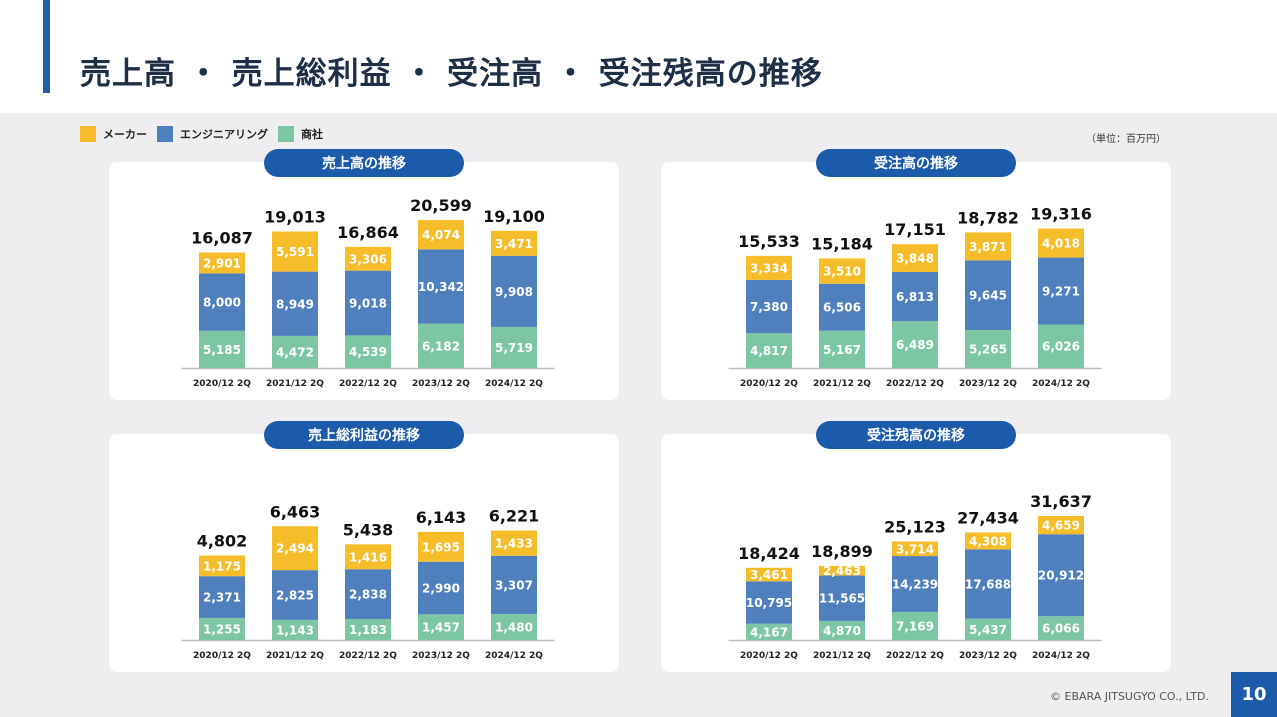 The height and width of the screenshot is (717, 1277). I want to click on data-label: 1,480, so click(514, 627).